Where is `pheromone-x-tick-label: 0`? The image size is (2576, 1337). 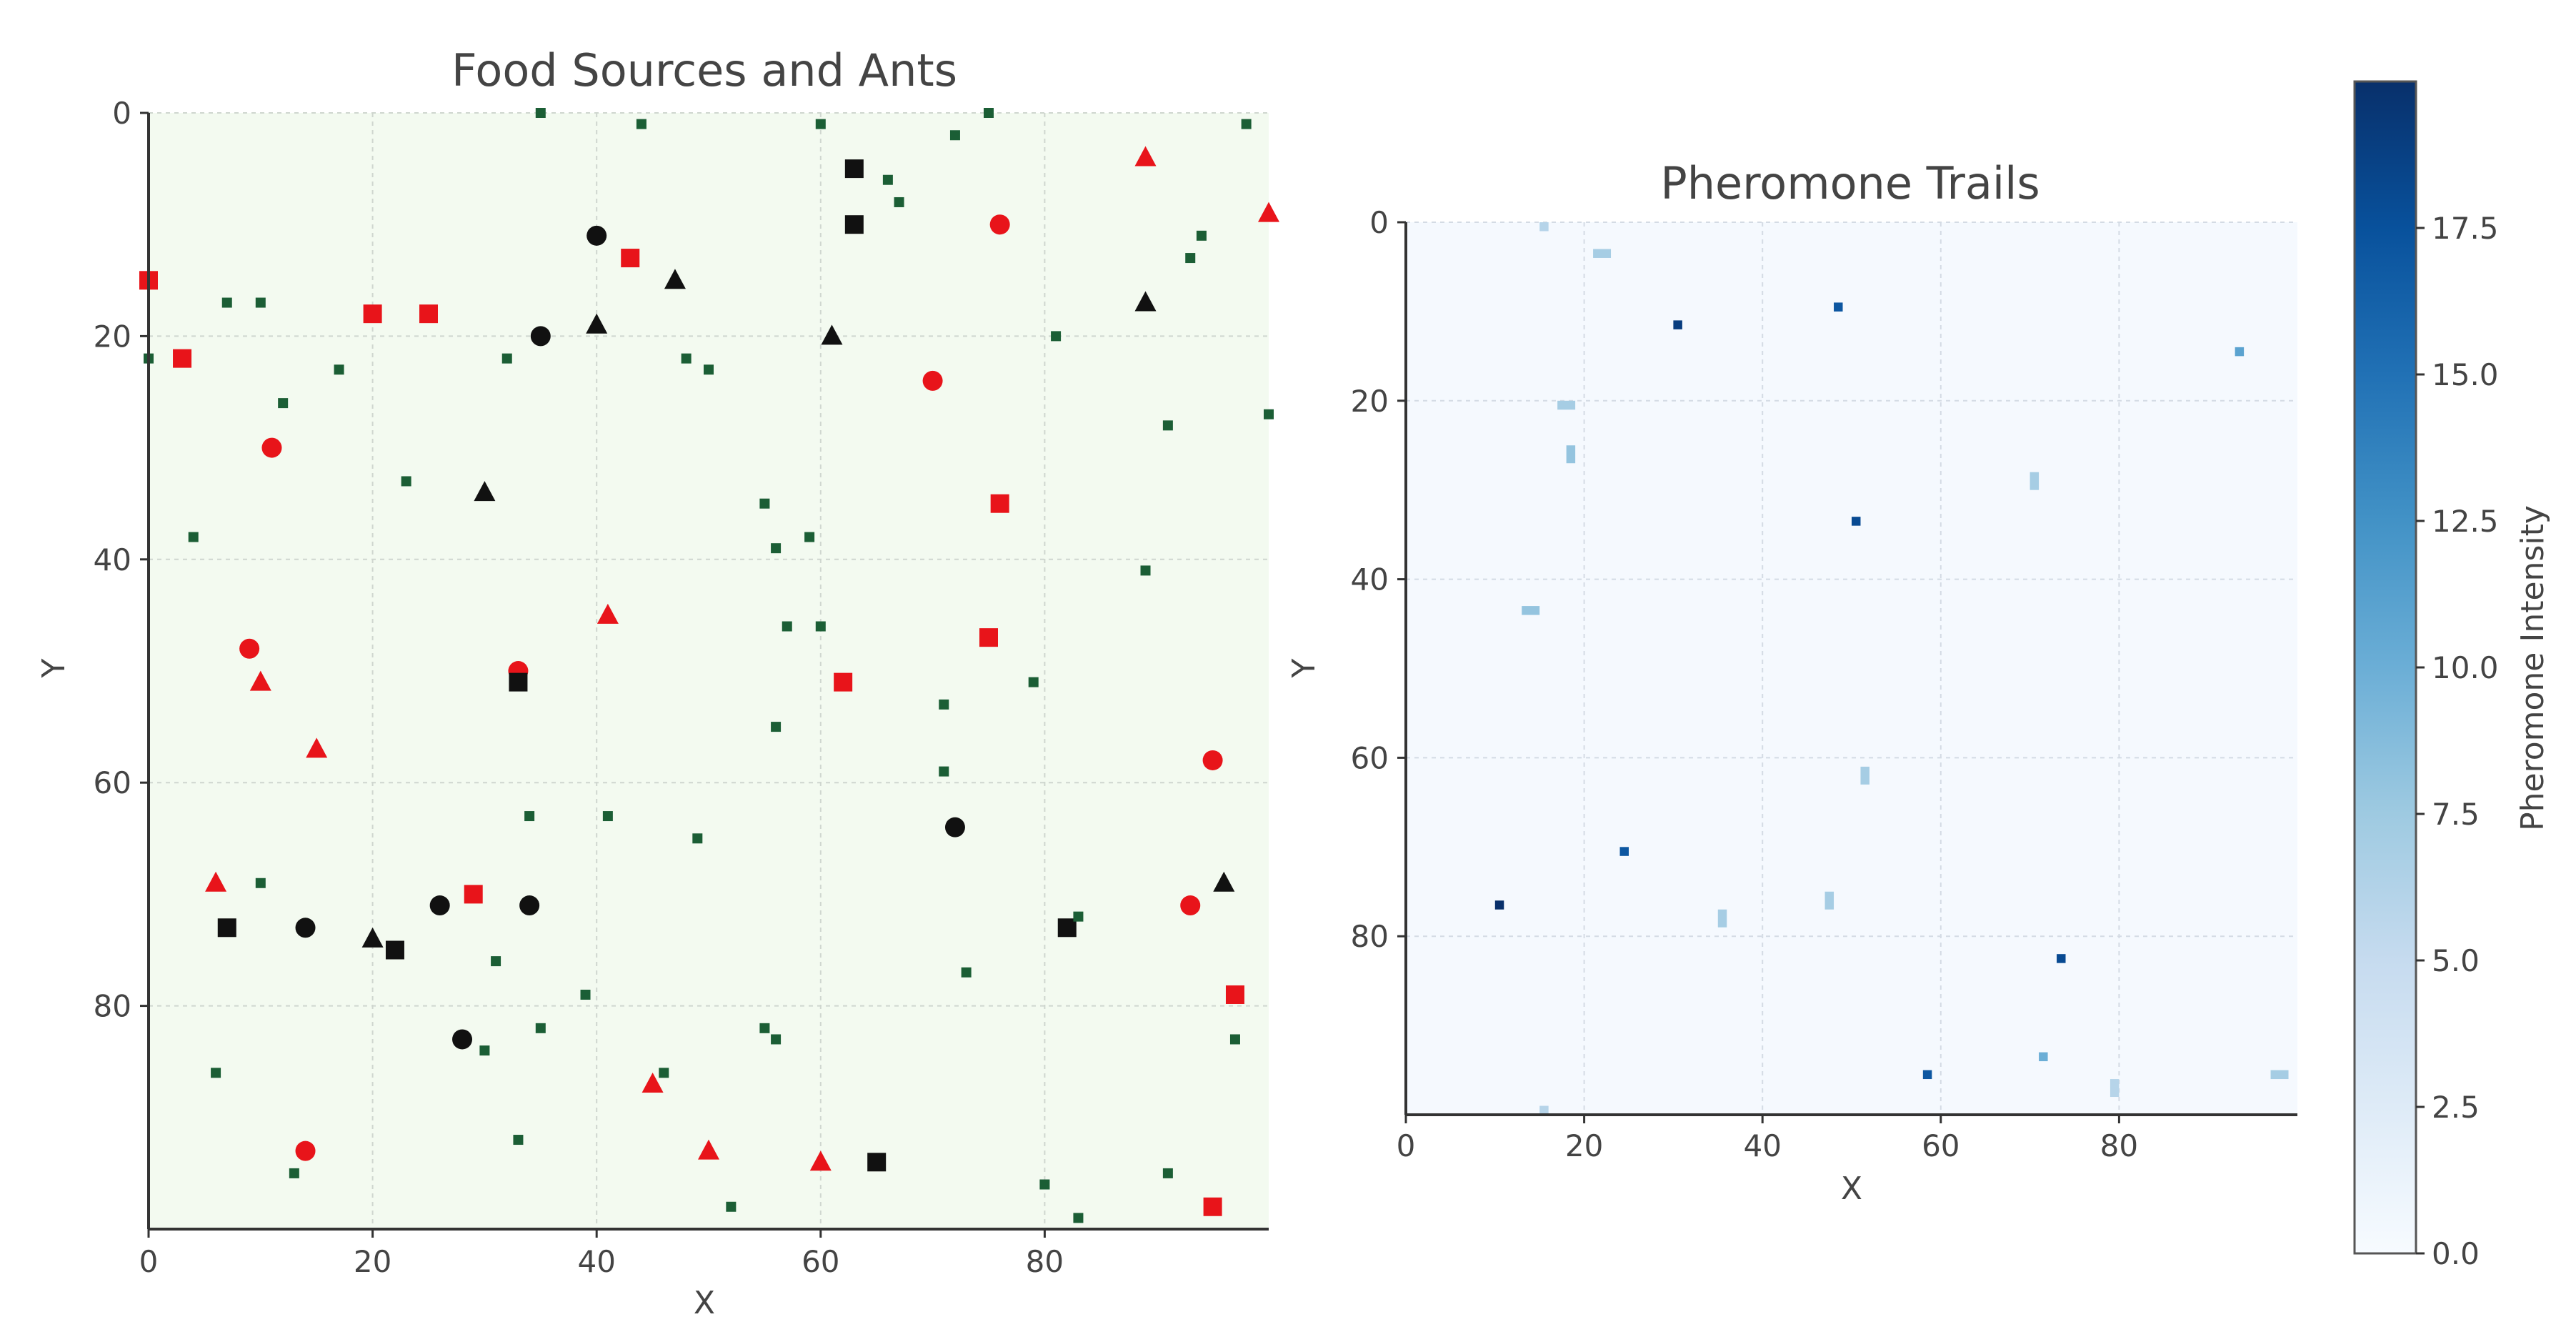 pheromone-x-tick-label: 0 is located at coordinates (1407, 1145).